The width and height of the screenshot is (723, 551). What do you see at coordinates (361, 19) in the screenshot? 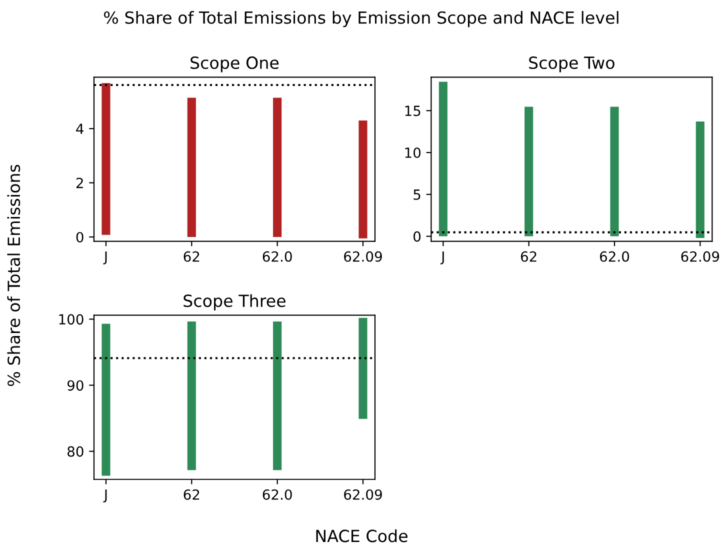
I see `text: % Share of Total Emissions by Emission Scope and NACE level` at bounding box center [361, 19].